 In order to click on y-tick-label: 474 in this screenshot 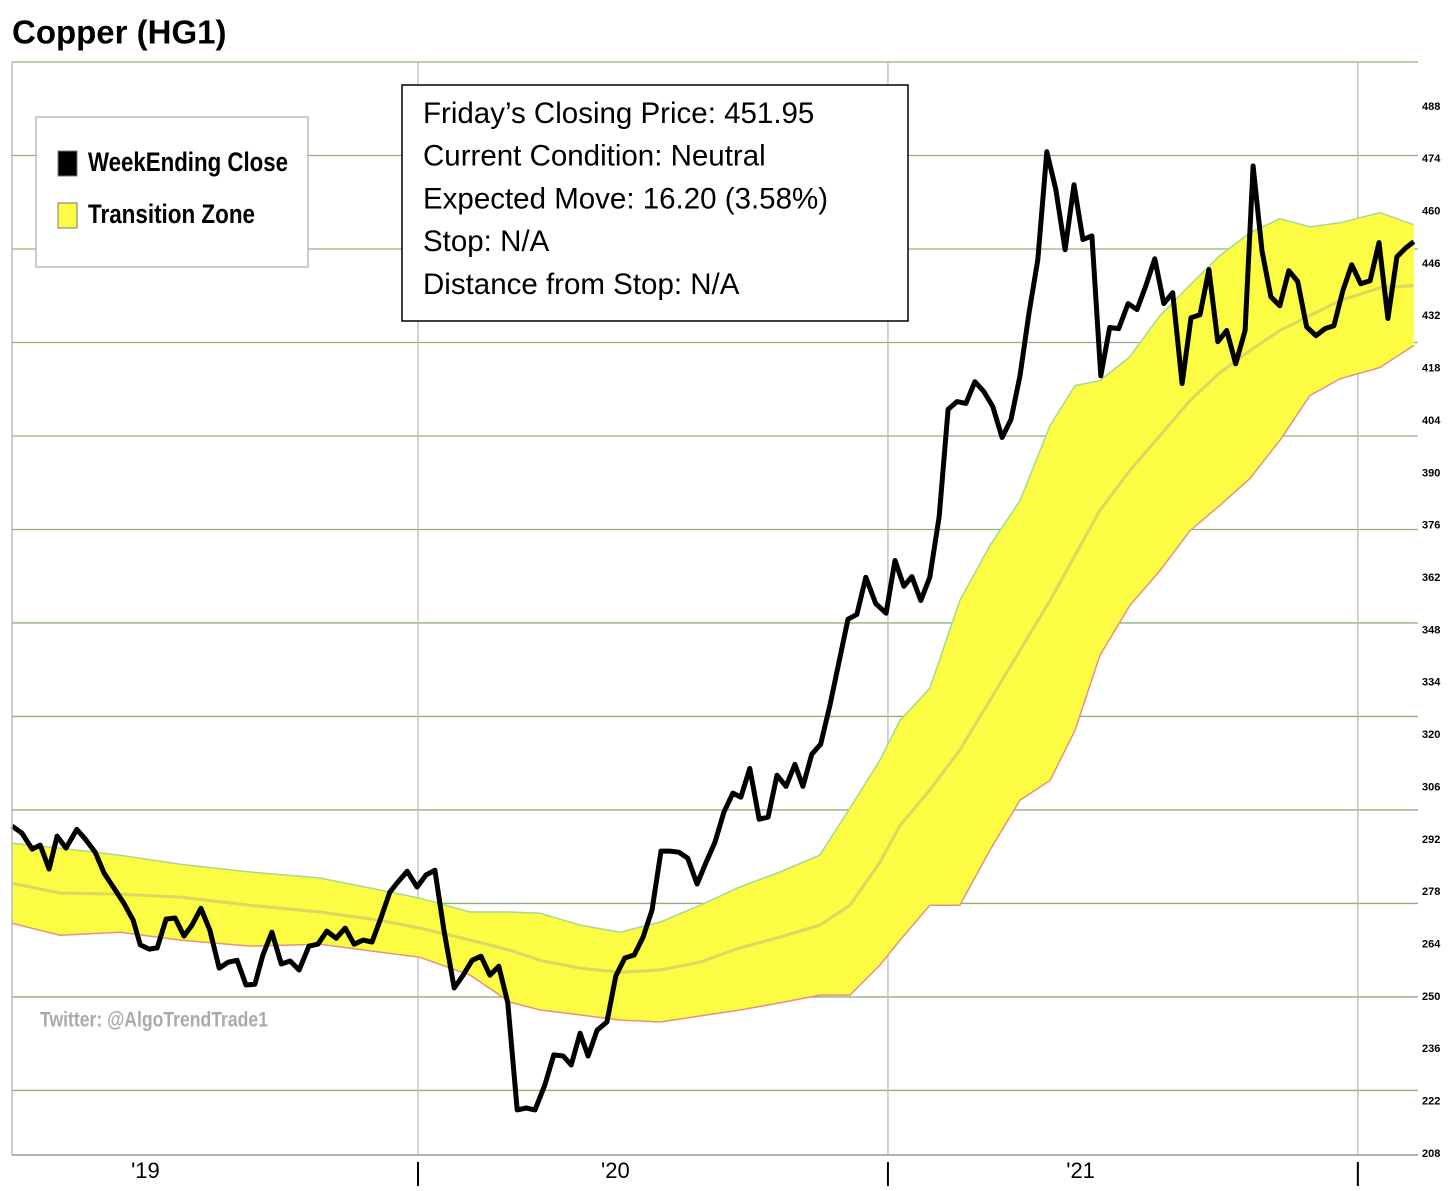, I will do `click(1431, 159)`.